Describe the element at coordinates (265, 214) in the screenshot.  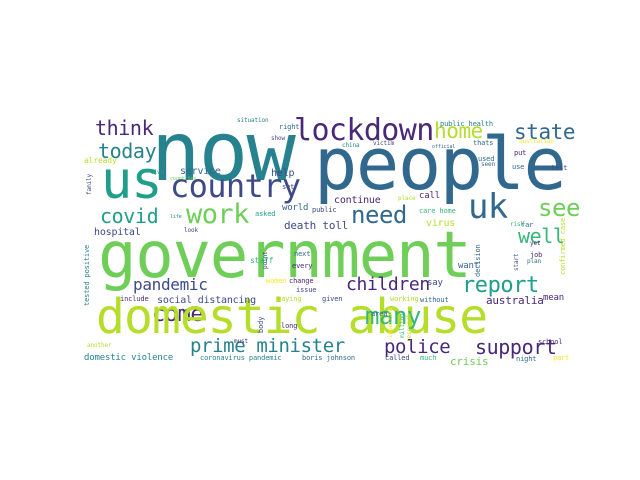
I see `word: asked` at that location.